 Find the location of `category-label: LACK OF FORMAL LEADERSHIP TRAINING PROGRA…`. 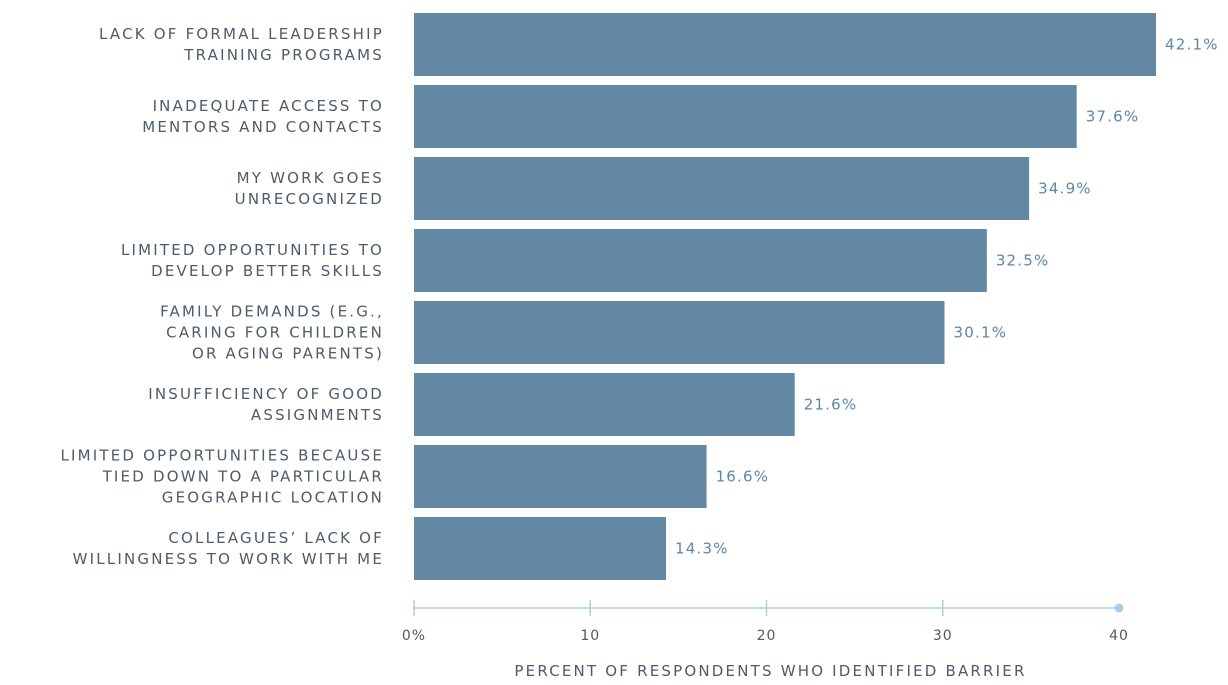

category-label: LACK OF FORMAL LEADERSHIP TRAINING PROGRA… is located at coordinates (241, 44).